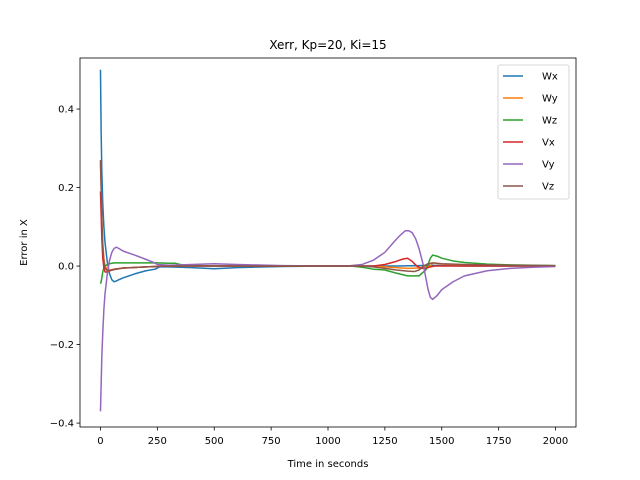 This screenshot has width=640, height=480. Describe the element at coordinates (327, 441) in the screenshot. I see `x-tick-label: 1000` at that location.